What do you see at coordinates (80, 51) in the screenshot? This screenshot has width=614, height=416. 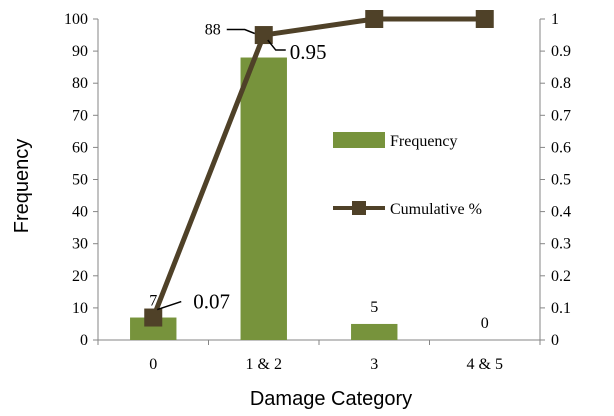 I see `y-tick-label: 90` at bounding box center [80, 51].